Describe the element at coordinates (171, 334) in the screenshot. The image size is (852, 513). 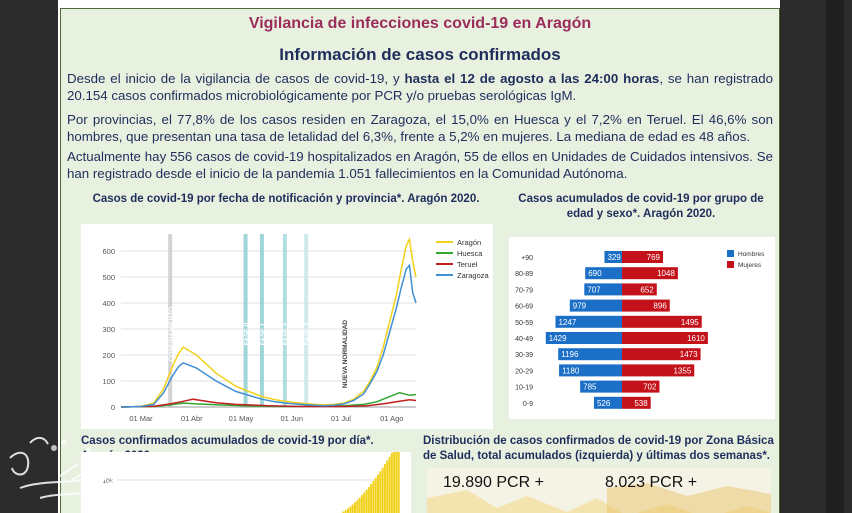
I see `phase-label: CONFINAMIENTO` at that location.